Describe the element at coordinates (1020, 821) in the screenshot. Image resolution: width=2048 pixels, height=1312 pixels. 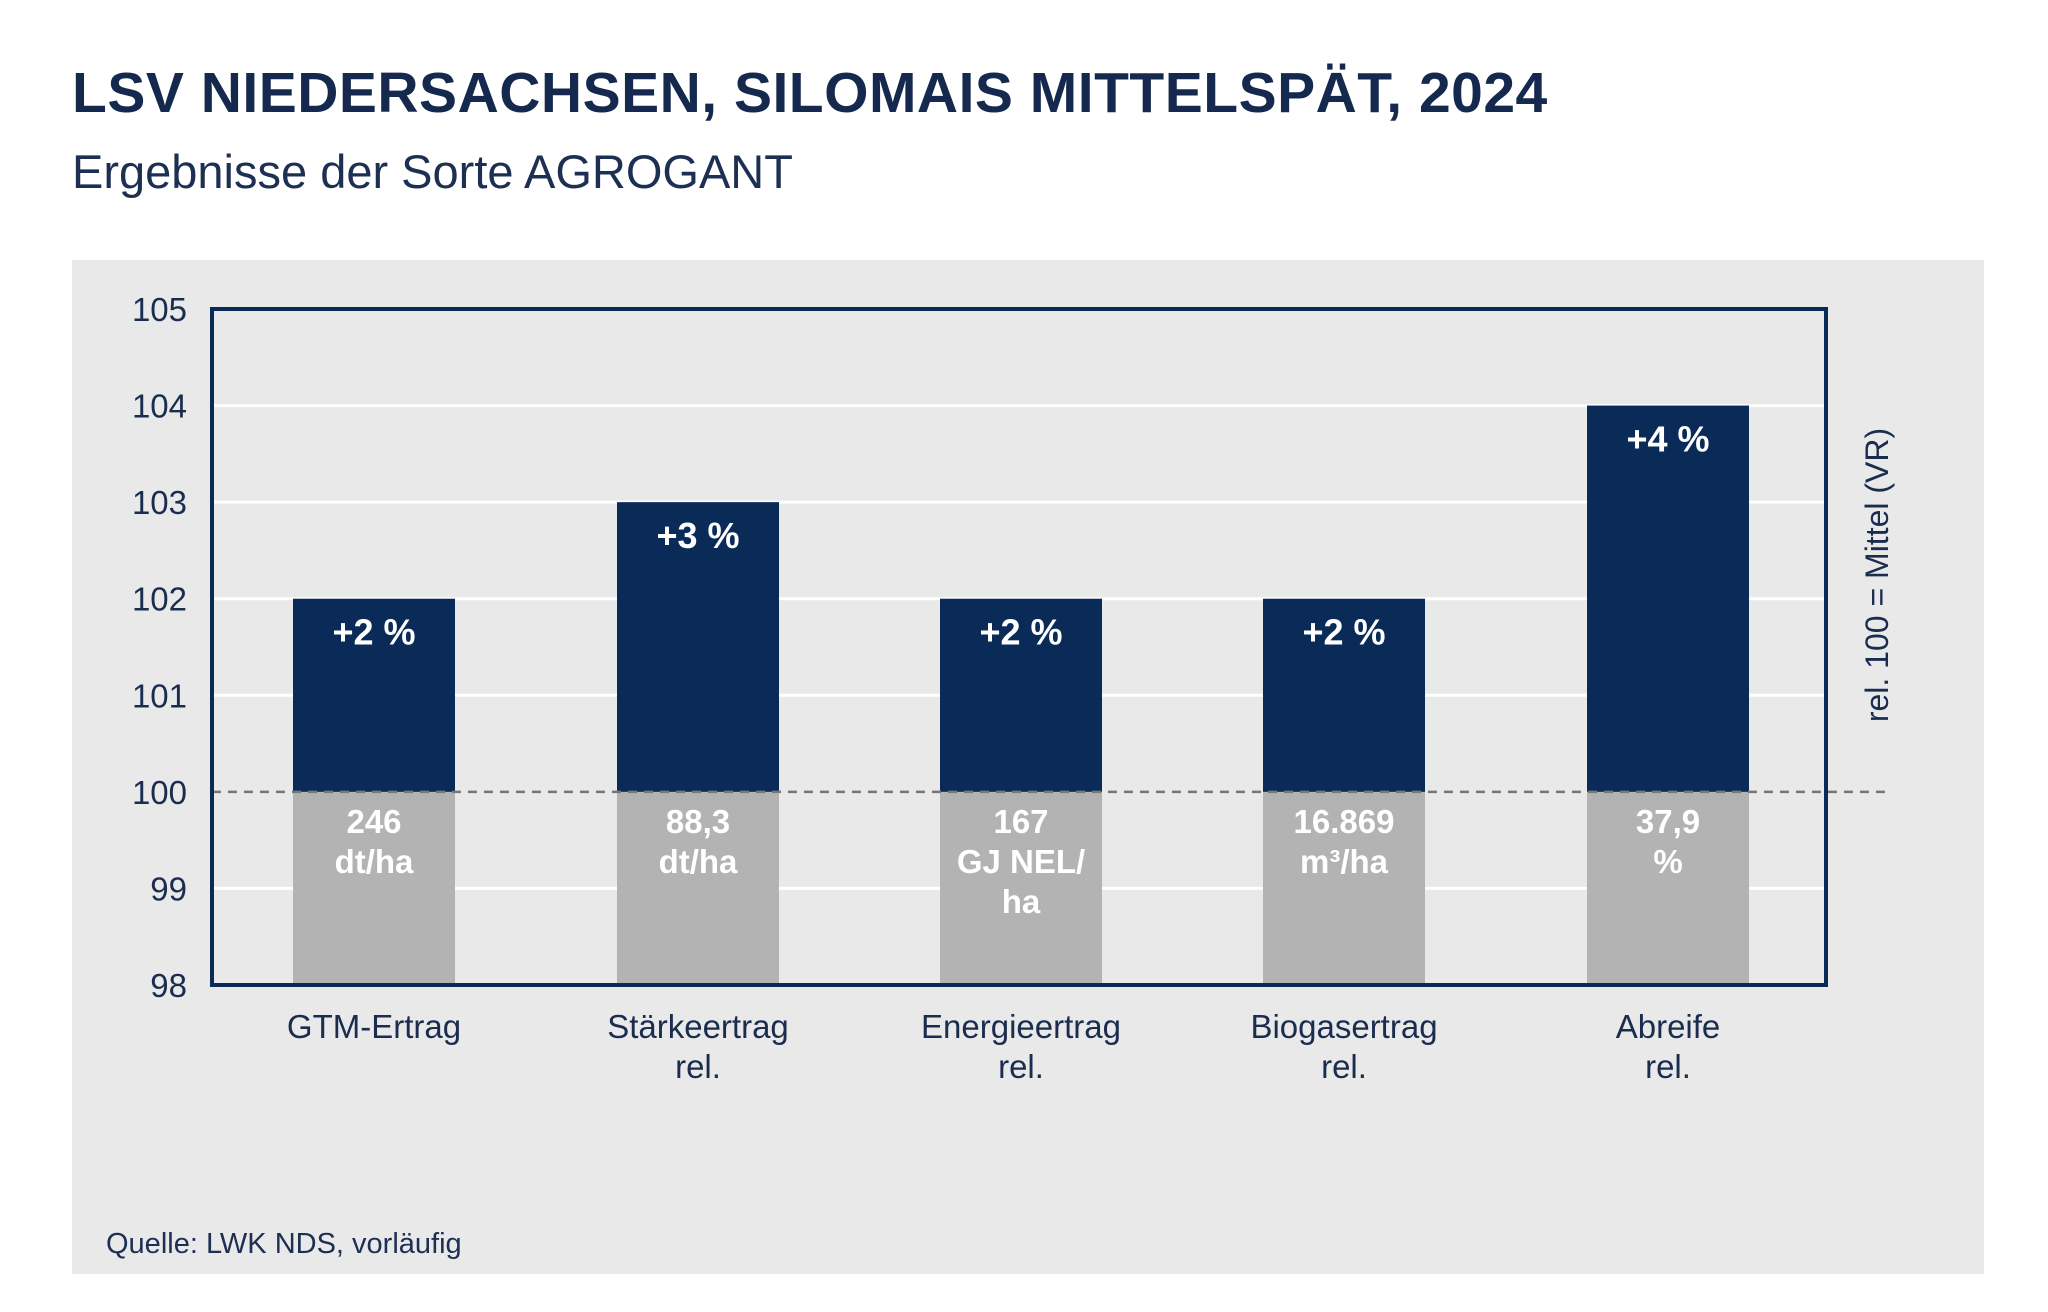
I see `bar-absolute-label: 167` at that location.